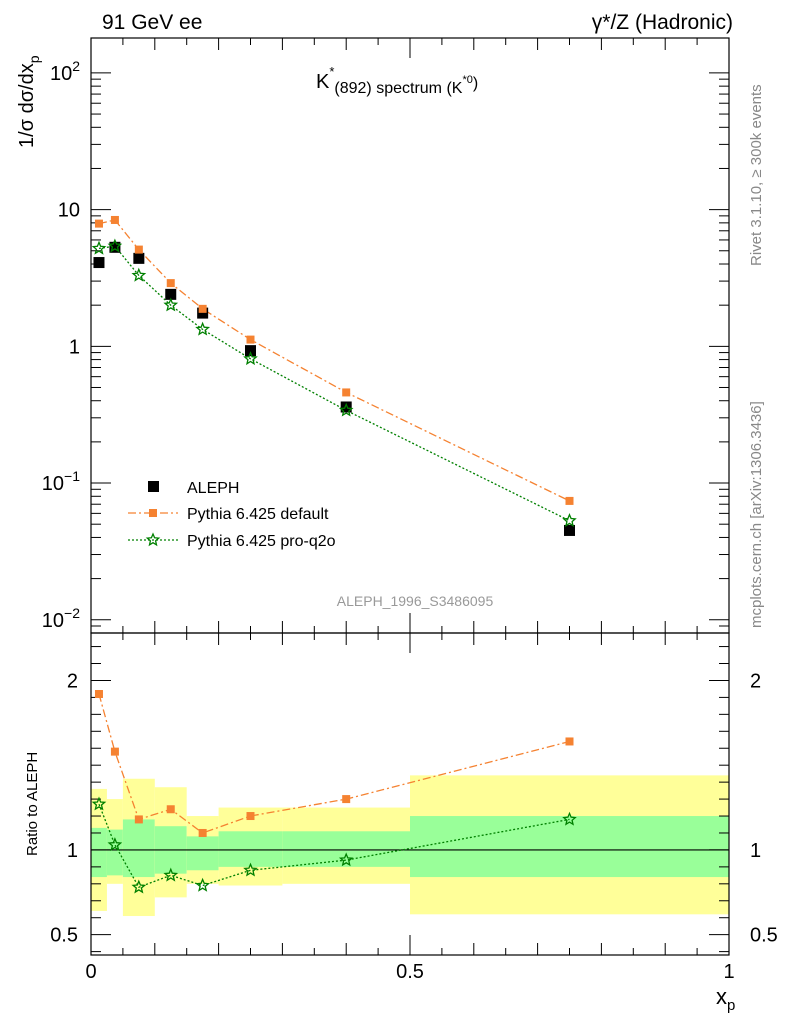 This screenshot has height=1024, width=786. What do you see at coordinates (415, 601) in the screenshot?
I see `analysis-tag: ALEPH_1996_S3486095` at bounding box center [415, 601].